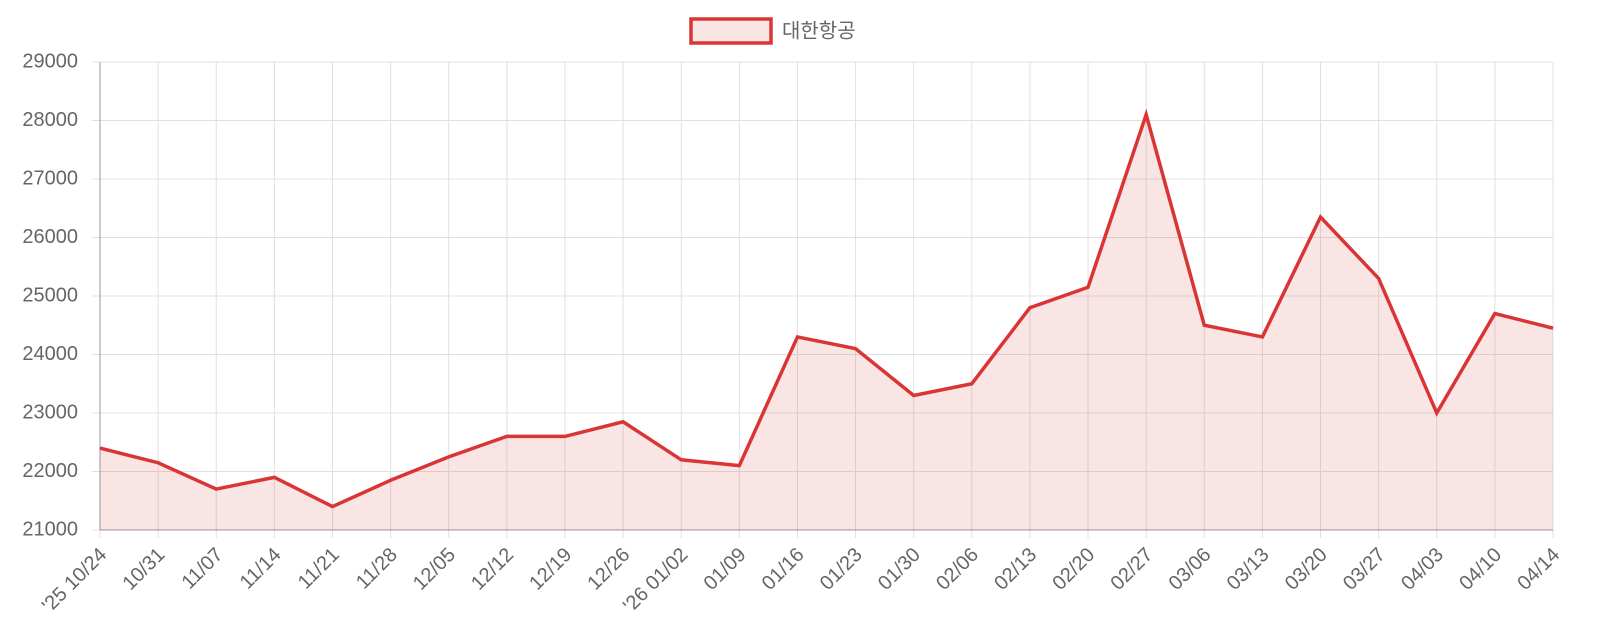  What do you see at coordinates (261, 569) in the screenshot?
I see `x-tick-label: 11/14` at bounding box center [261, 569].